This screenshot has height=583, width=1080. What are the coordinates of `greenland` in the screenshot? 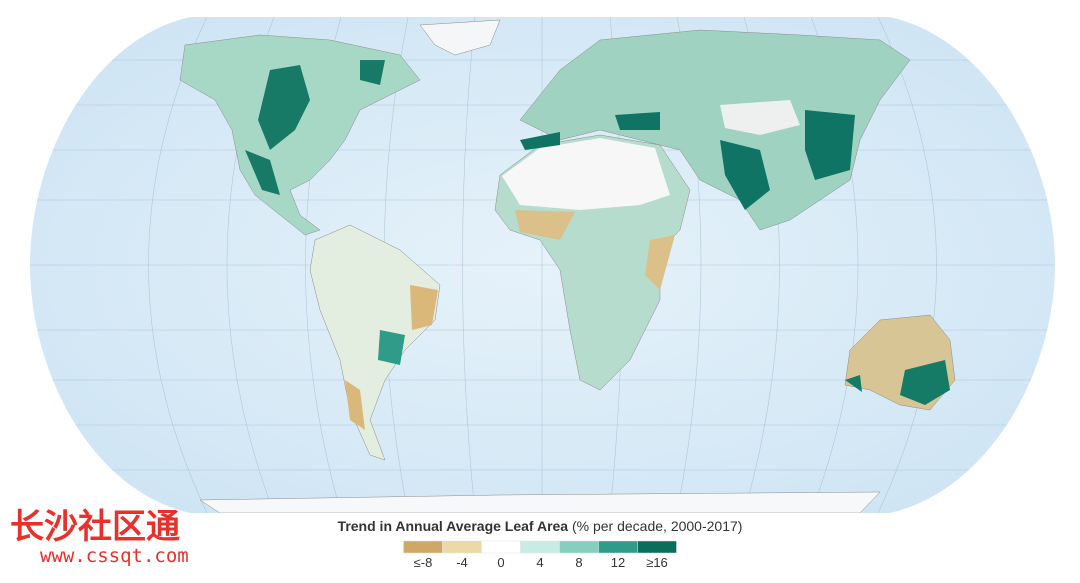 It's located at (460, 37).